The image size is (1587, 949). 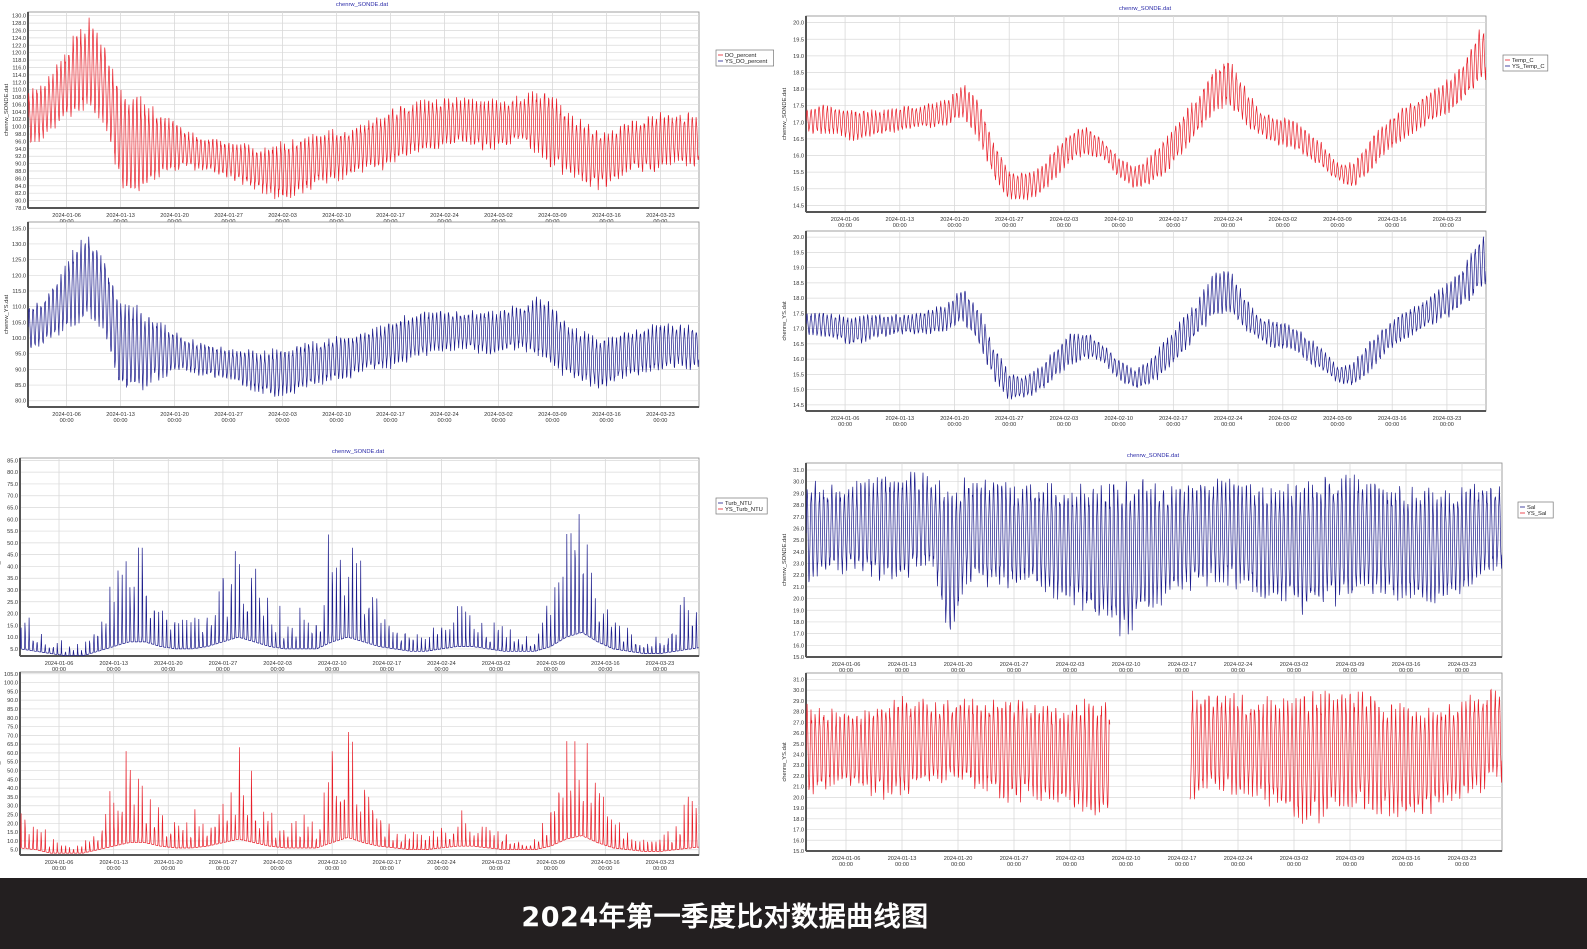 What do you see at coordinates (798, 734) in the screenshot?
I see `y-tick-label: 26.0` at bounding box center [798, 734].